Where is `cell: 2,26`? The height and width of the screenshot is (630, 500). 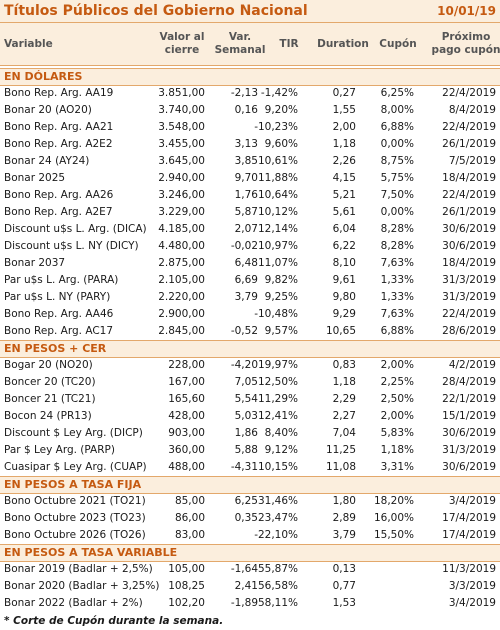
cell: 2,26 is located at coordinates (344, 161).